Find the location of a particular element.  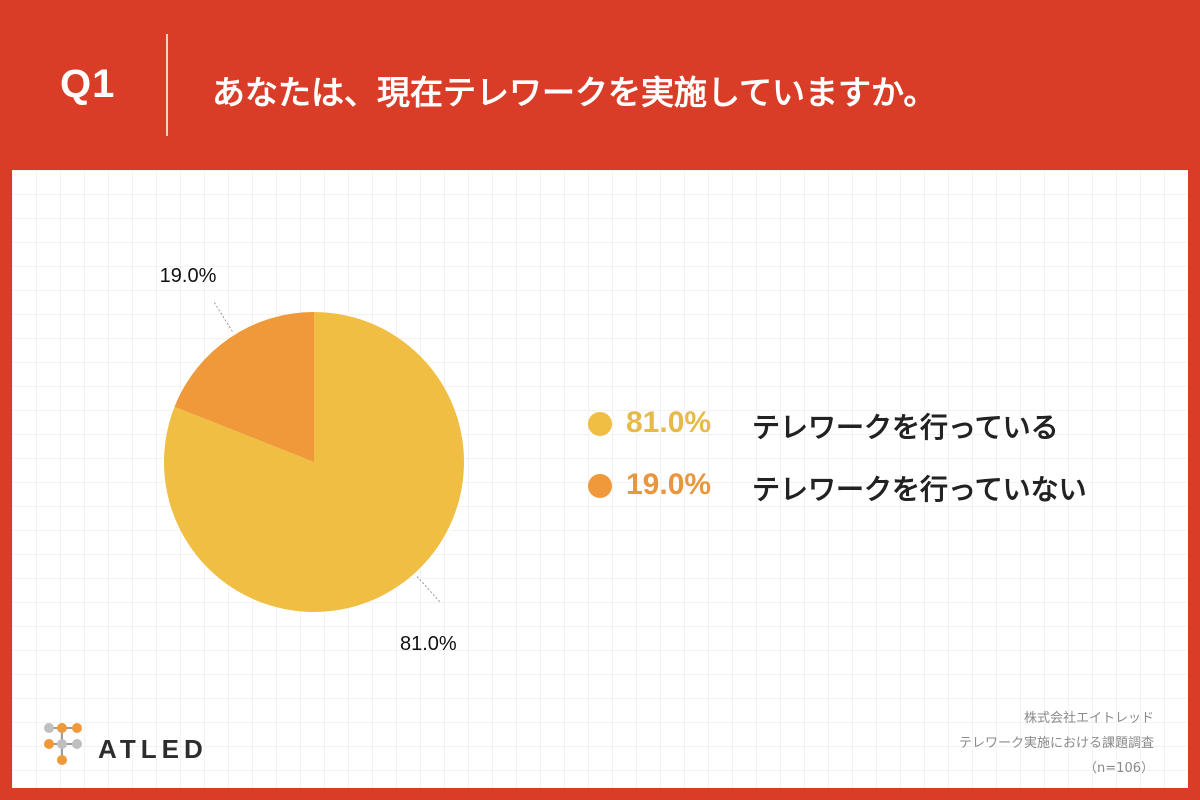

leader-line-yes is located at coordinates (428, 589).